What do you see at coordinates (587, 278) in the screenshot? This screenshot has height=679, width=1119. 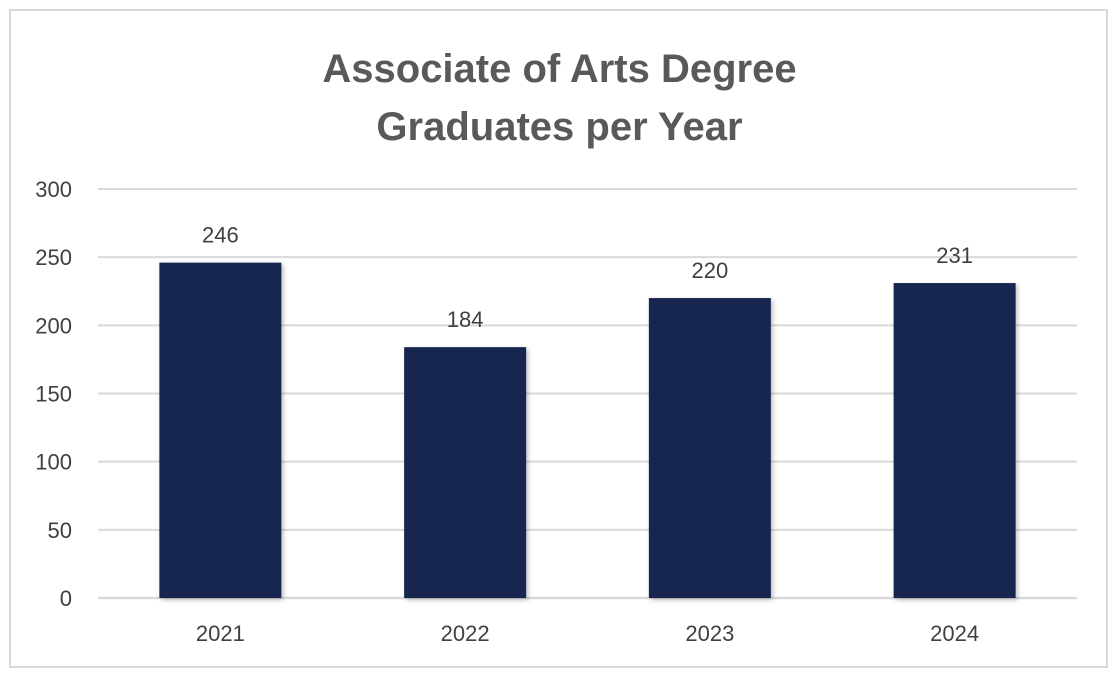 I see `data-labels: 246 184 220 231` at bounding box center [587, 278].